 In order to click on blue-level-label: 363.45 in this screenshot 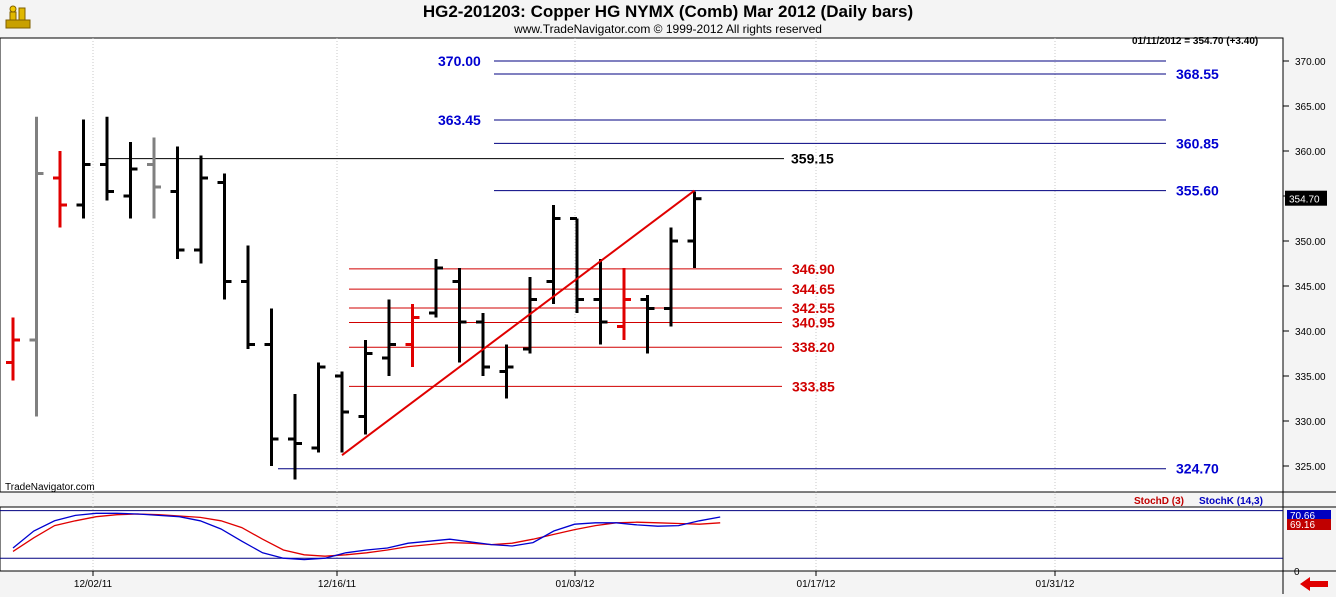, I will do `click(459, 120)`.